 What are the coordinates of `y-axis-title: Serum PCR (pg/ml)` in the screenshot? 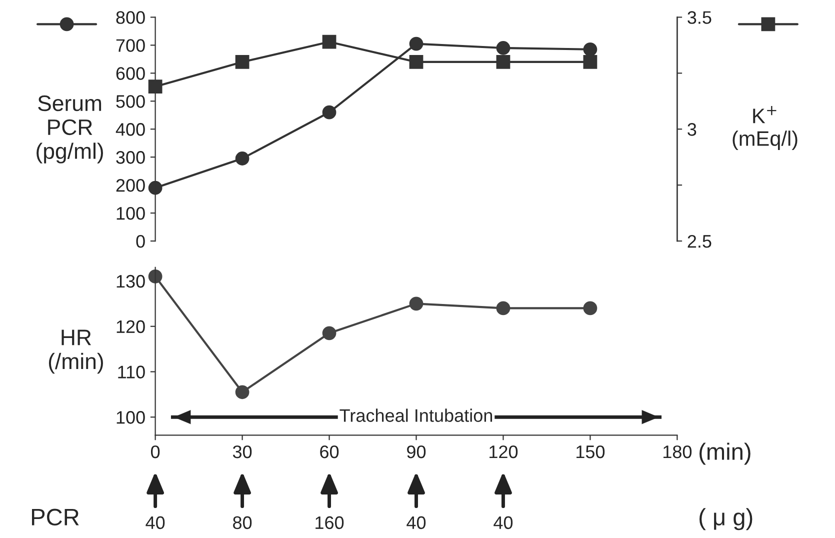 It's located at (69, 129).